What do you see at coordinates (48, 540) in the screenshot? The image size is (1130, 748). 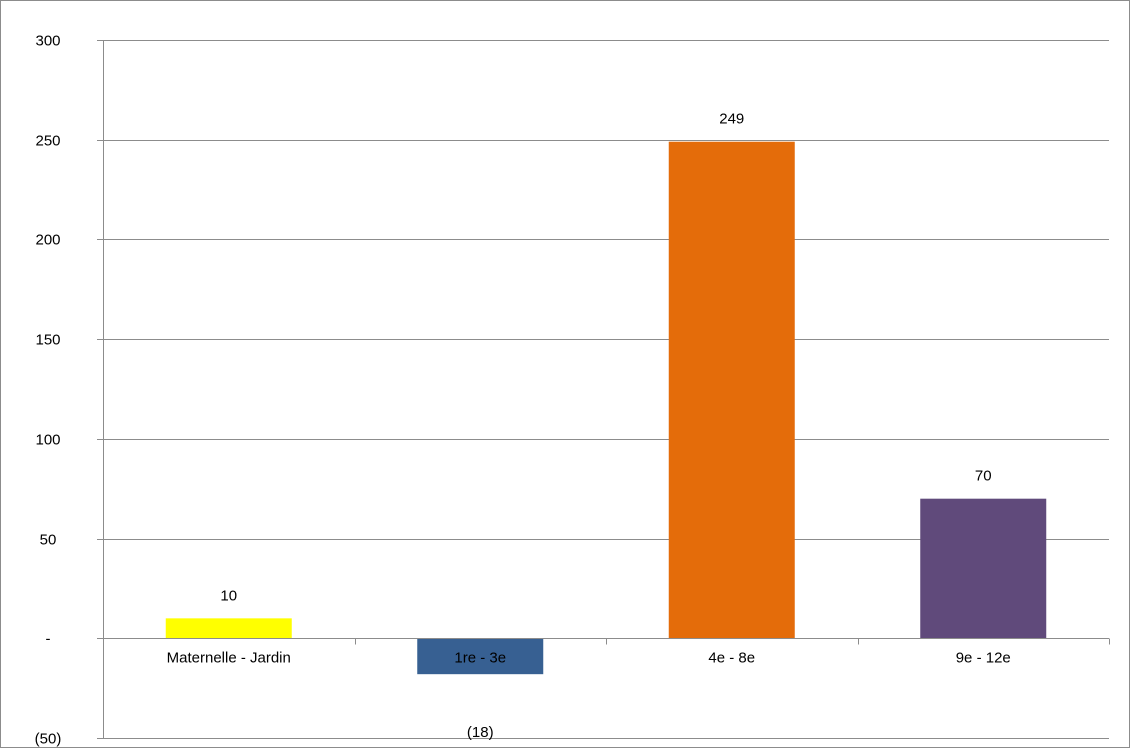 I see `y-tick-label: 50` at bounding box center [48, 540].